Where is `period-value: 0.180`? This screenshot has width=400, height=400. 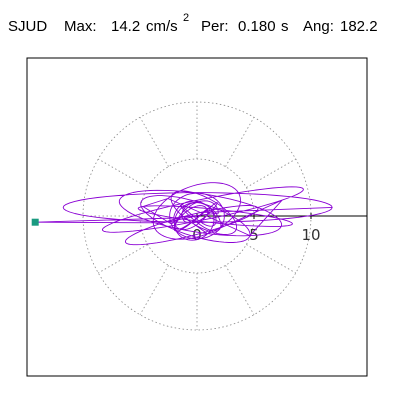 period-value: 0.180 is located at coordinates (257, 26).